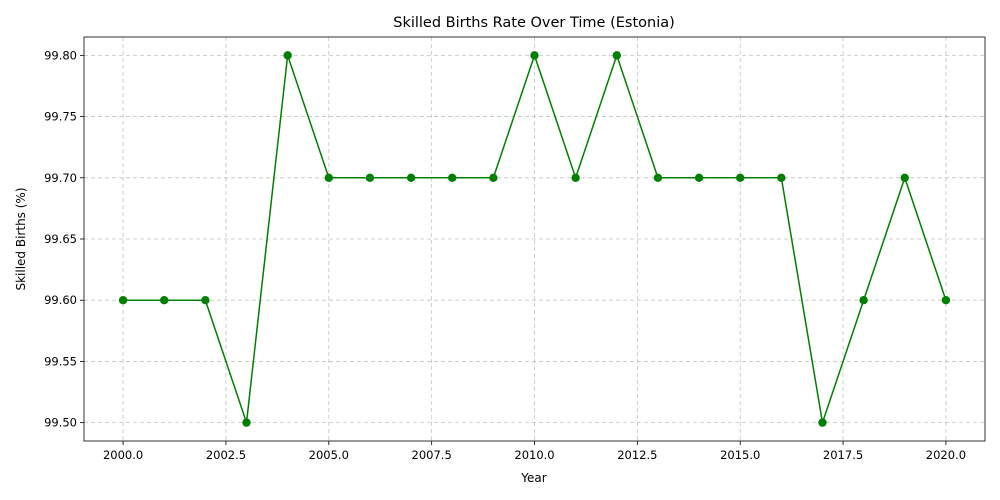 The height and width of the screenshot is (500, 1000). What do you see at coordinates (60, 239) in the screenshot?
I see `y-tick-label: 99.65` at bounding box center [60, 239].